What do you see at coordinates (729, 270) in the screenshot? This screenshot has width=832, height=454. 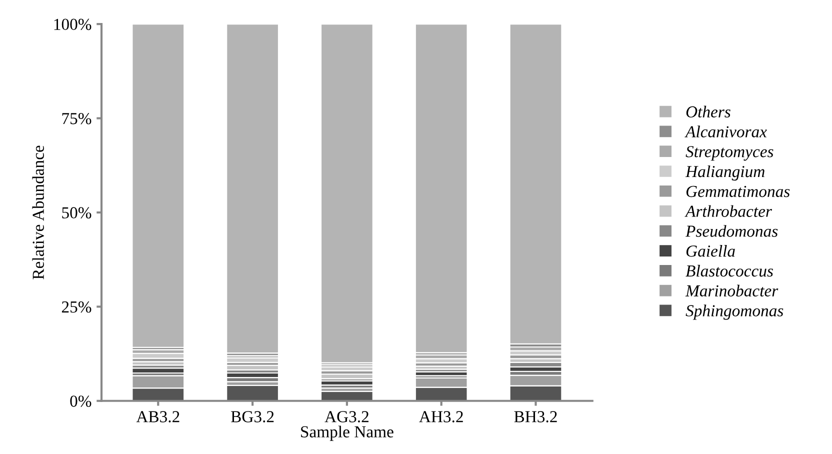 I see `legend-label: Blastococcus` at bounding box center [729, 270].